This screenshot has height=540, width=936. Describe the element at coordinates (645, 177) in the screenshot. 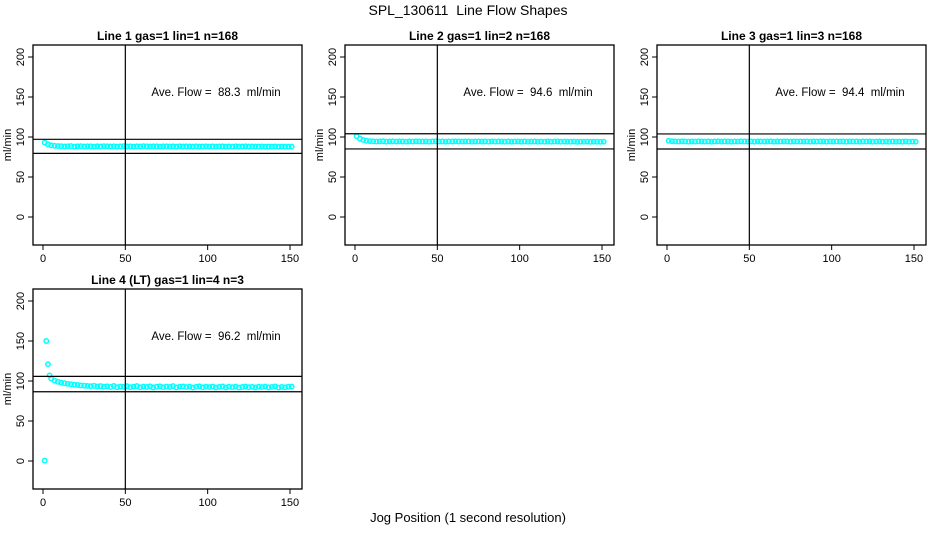

I see `y-tick-label: 50` at that location.